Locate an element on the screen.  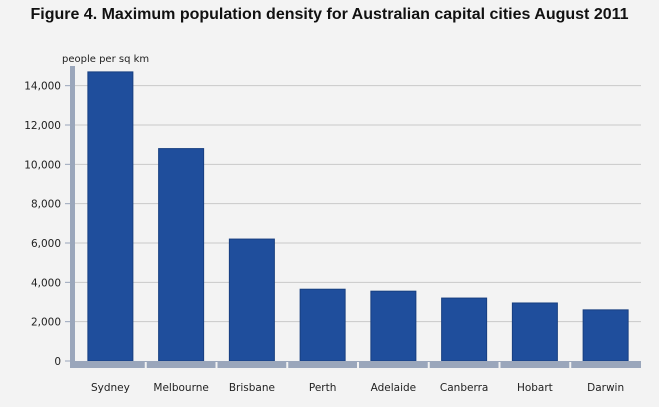
x-category-label: Brisbane is located at coordinates (252, 388).